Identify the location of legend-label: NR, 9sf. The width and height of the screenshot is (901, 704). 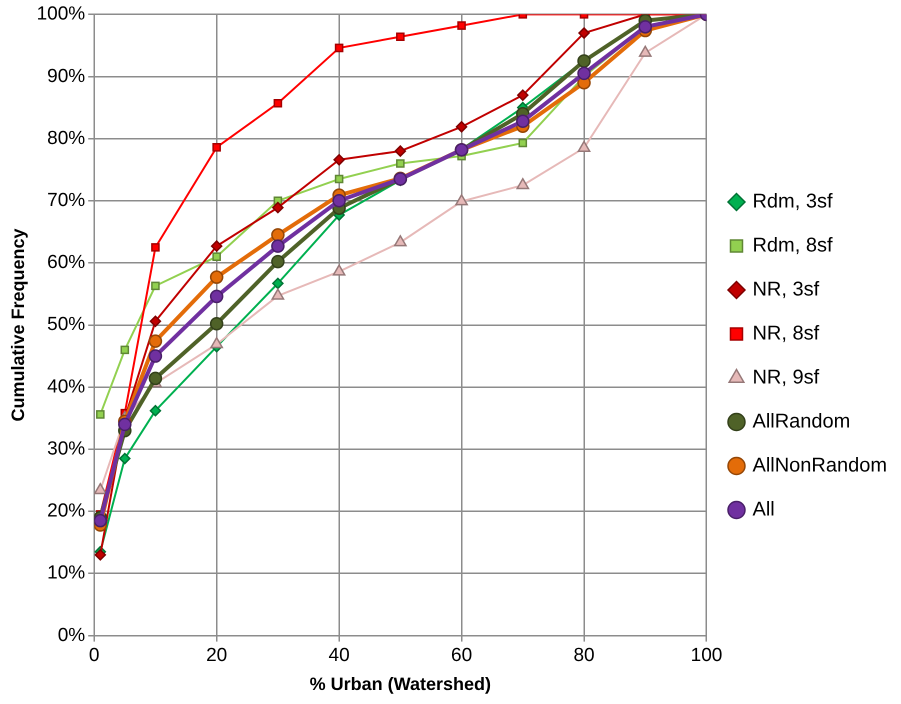
(786, 377).